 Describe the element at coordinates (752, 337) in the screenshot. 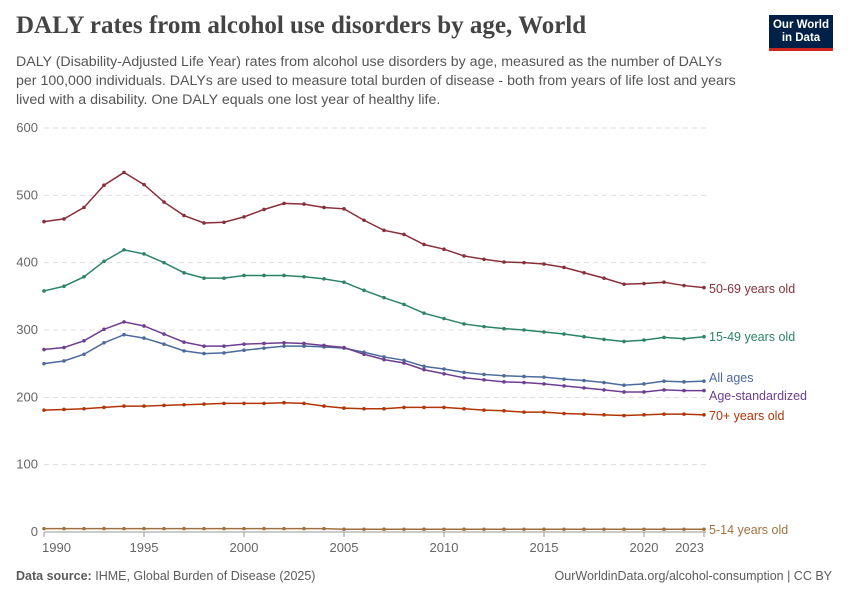

I see `series-label: 15-49 years old` at that location.